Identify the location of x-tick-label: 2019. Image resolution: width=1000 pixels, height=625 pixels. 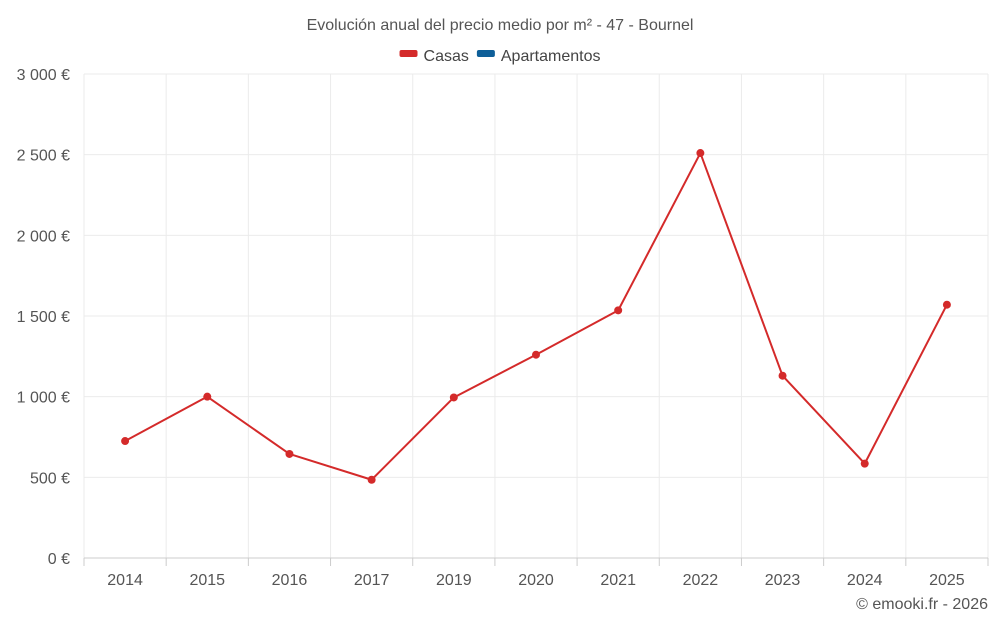
(454, 580).